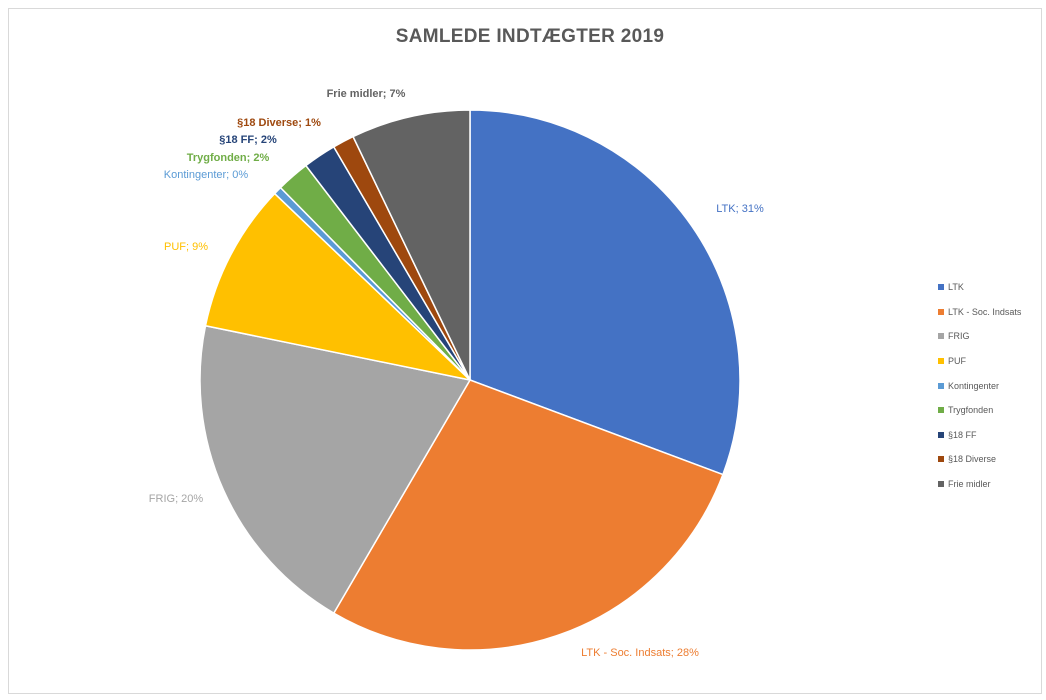 The image size is (1046, 700). What do you see at coordinates (411, 245) in the screenshot?
I see `pie-slice-frie-midler` at bounding box center [411, 245].